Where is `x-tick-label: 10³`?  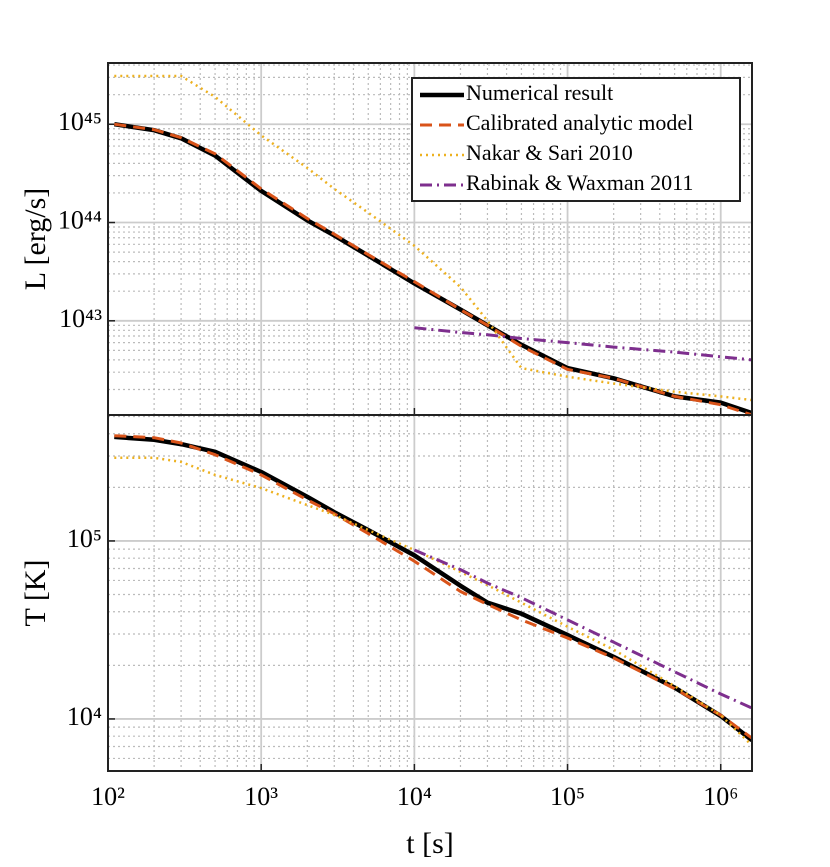
x-tick-label: 10³ is located at coordinates (261, 796).